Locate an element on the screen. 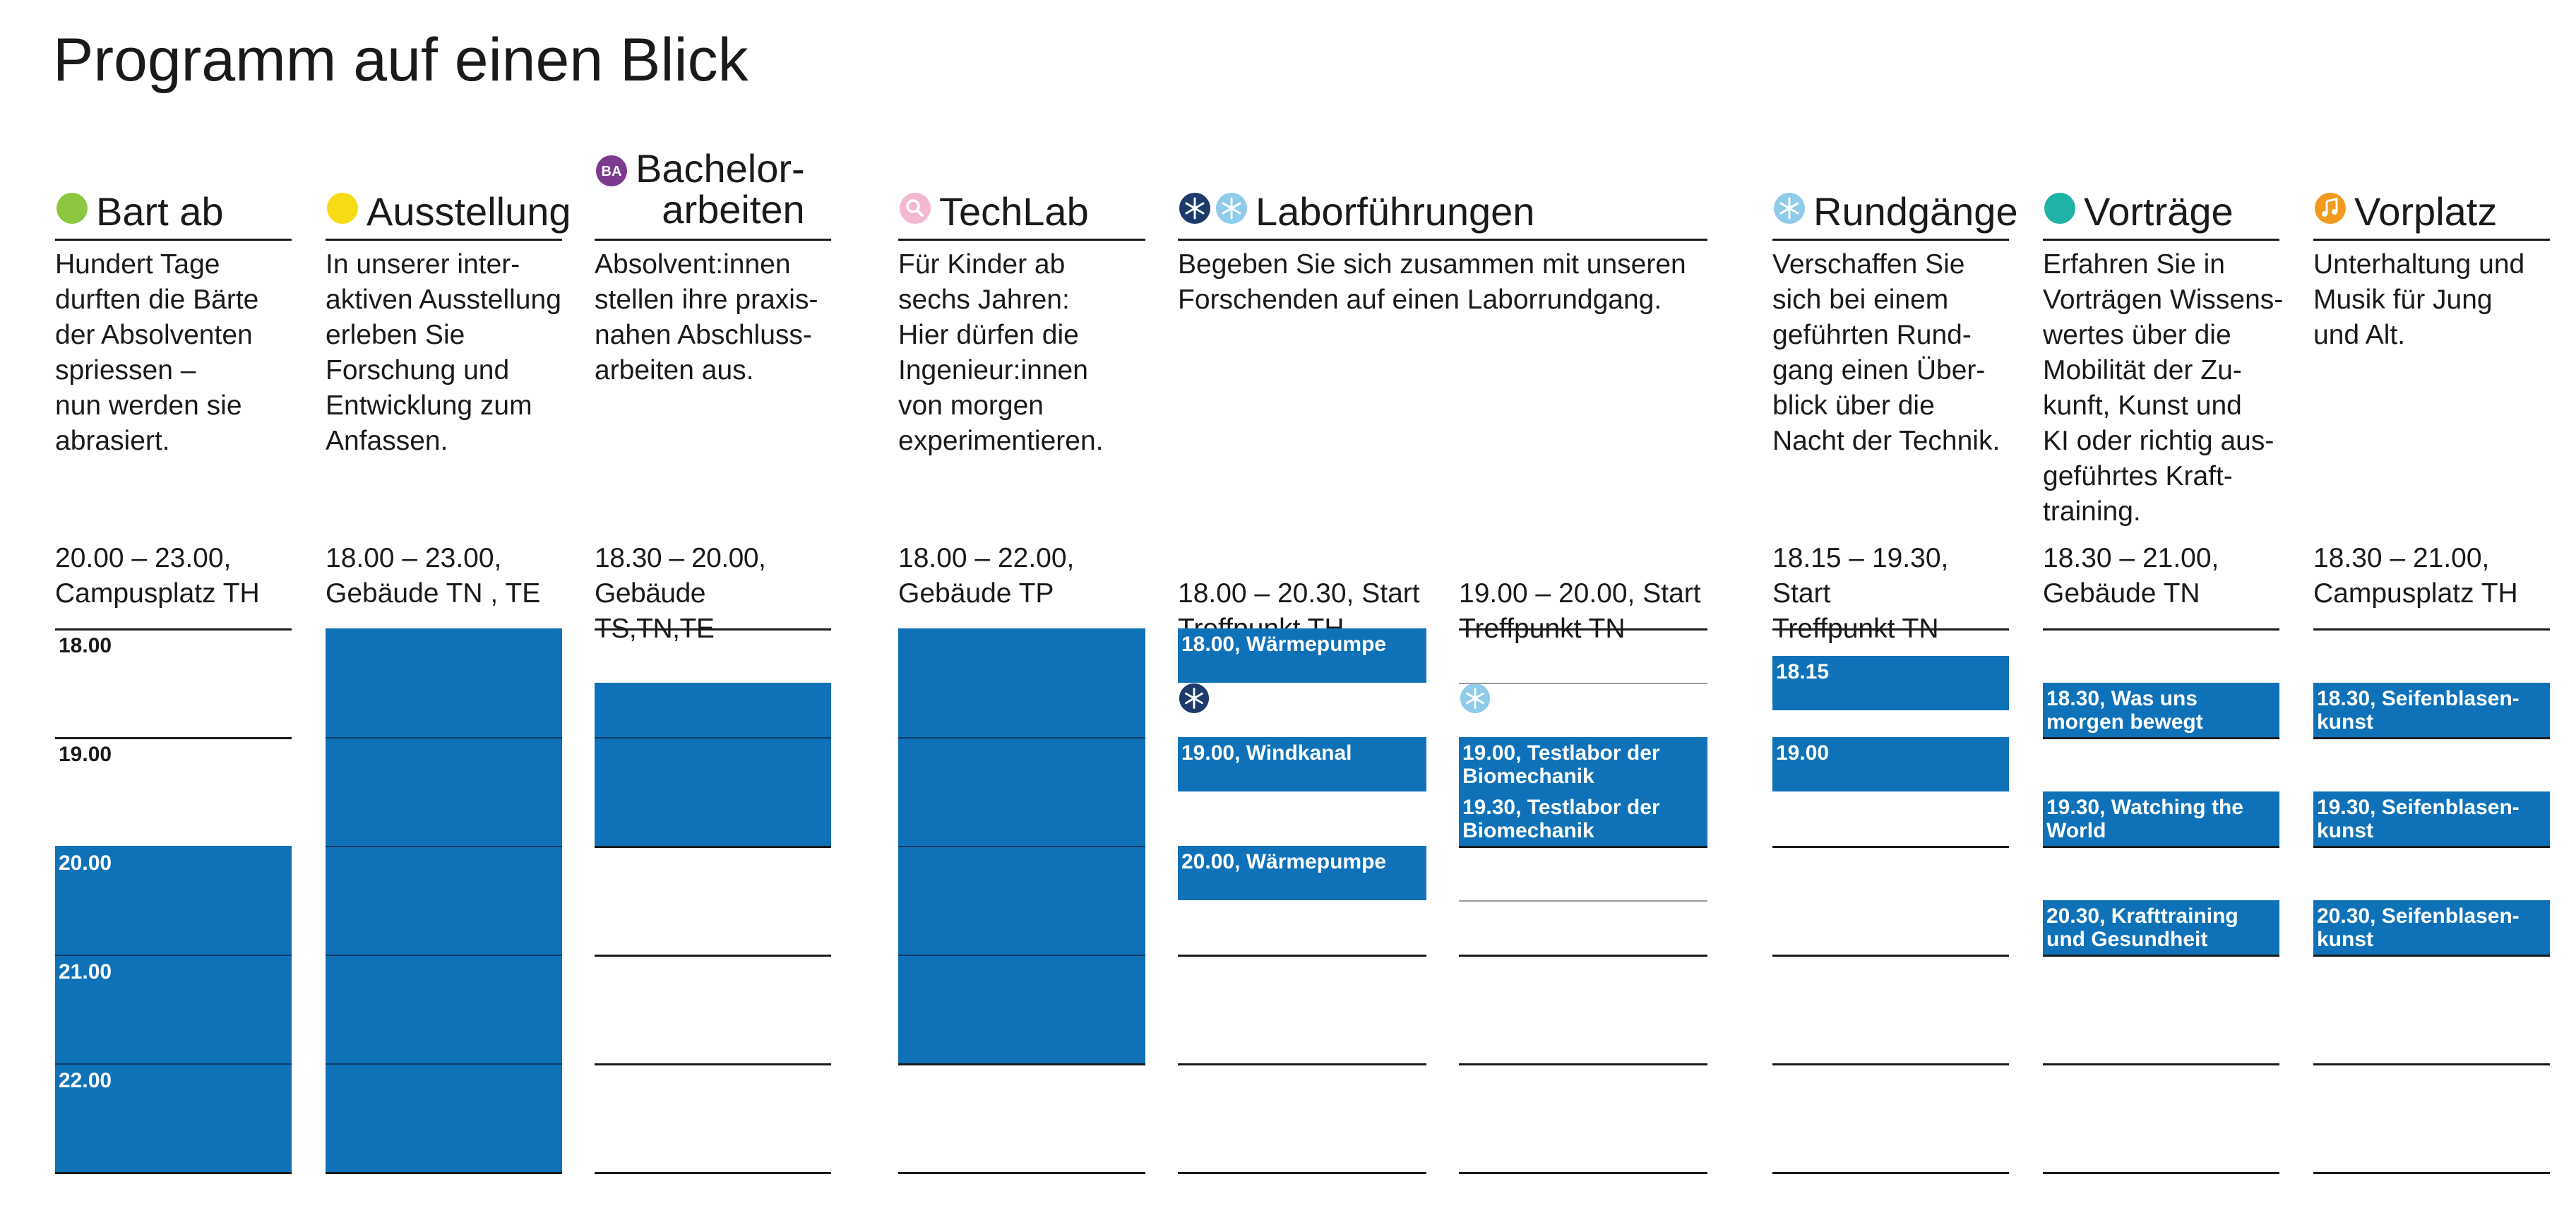  event-label: 18.30, Was uns morgen bewegt is located at coordinates (2124, 711).